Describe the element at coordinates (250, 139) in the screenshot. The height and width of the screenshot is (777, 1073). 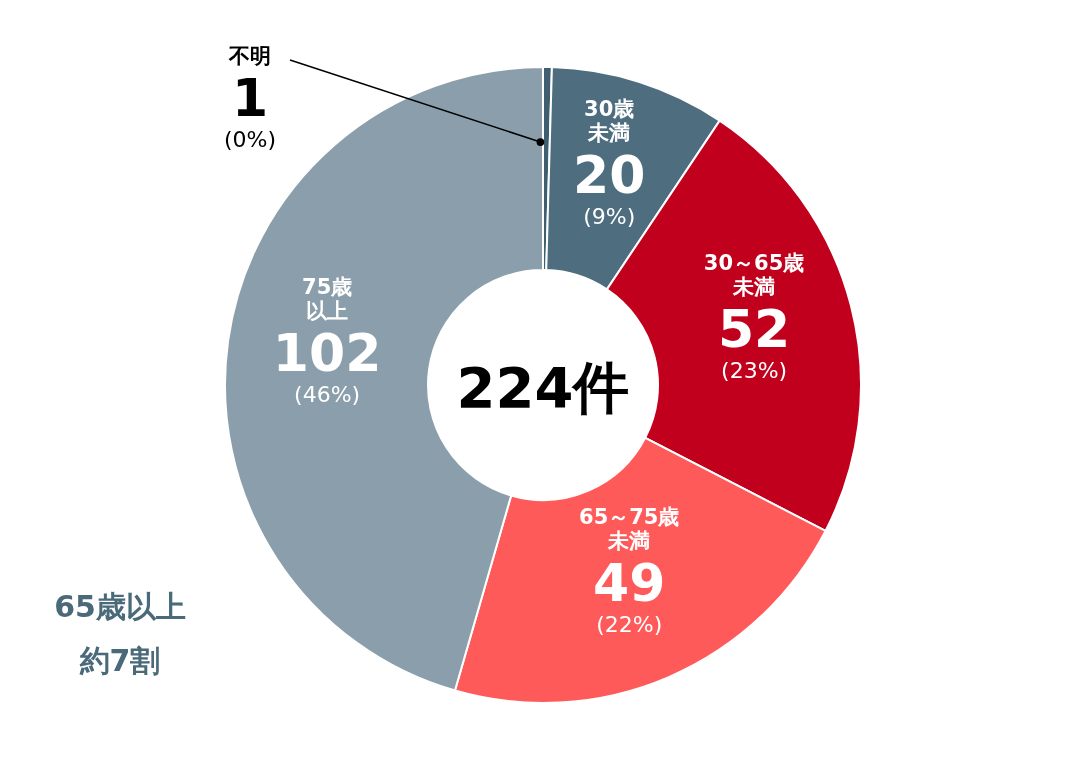
I see `text: (0%)` at that location.